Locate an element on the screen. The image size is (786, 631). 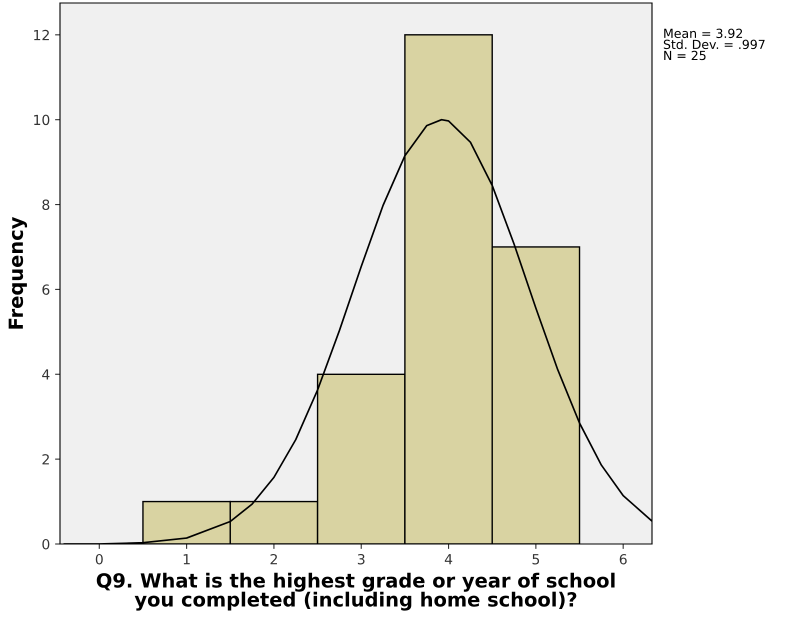
text: N = 25 is located at coordinates (685, 55).